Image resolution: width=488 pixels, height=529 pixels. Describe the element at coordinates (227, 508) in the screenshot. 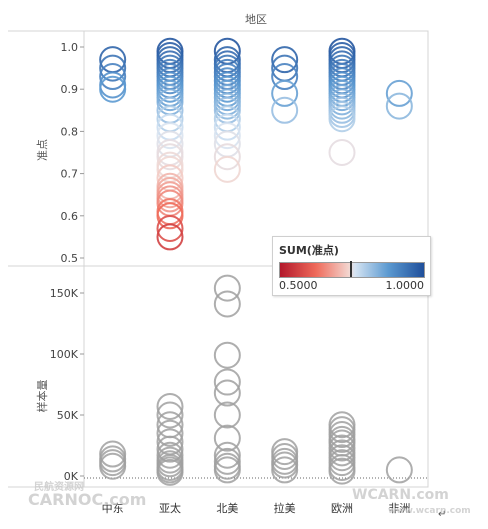

I see `category-label: 北美` at that location.